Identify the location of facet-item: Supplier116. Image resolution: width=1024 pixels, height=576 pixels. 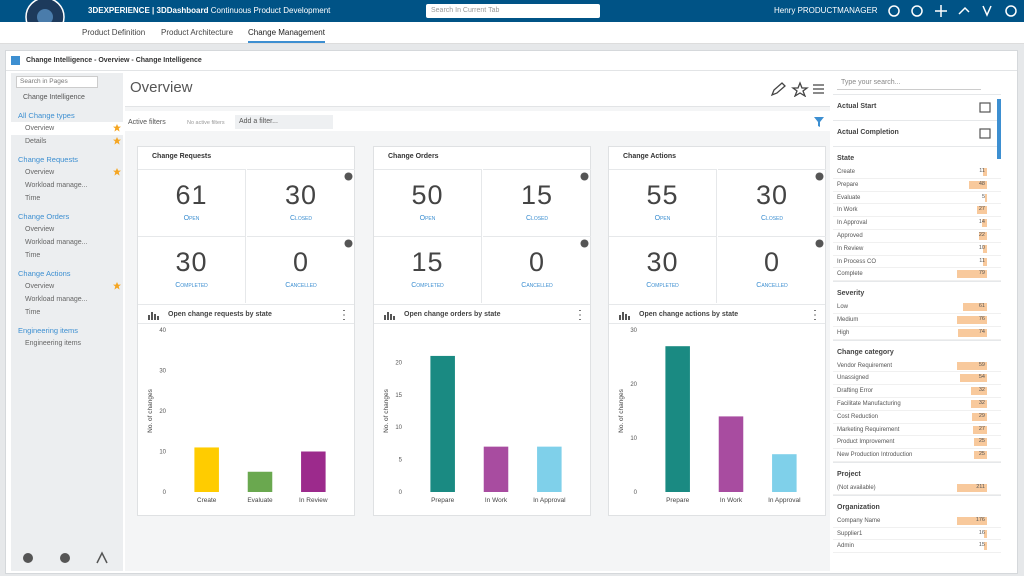
(917, 534).